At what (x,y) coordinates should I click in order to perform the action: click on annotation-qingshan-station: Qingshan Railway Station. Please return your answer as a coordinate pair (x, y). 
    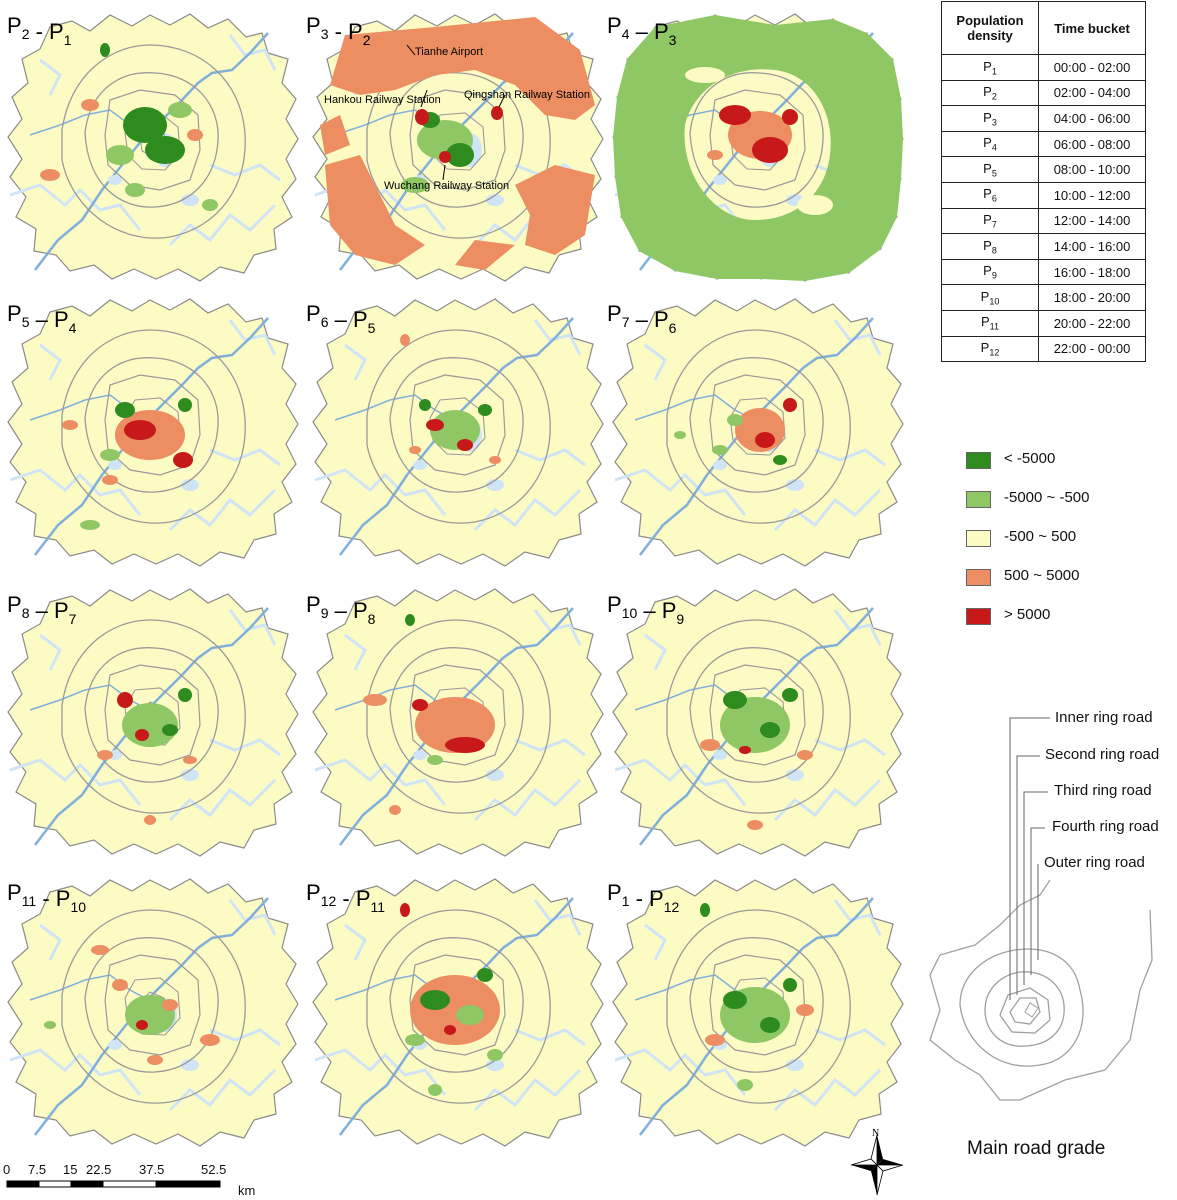
    Looking at the image, I should click on (527, 95).